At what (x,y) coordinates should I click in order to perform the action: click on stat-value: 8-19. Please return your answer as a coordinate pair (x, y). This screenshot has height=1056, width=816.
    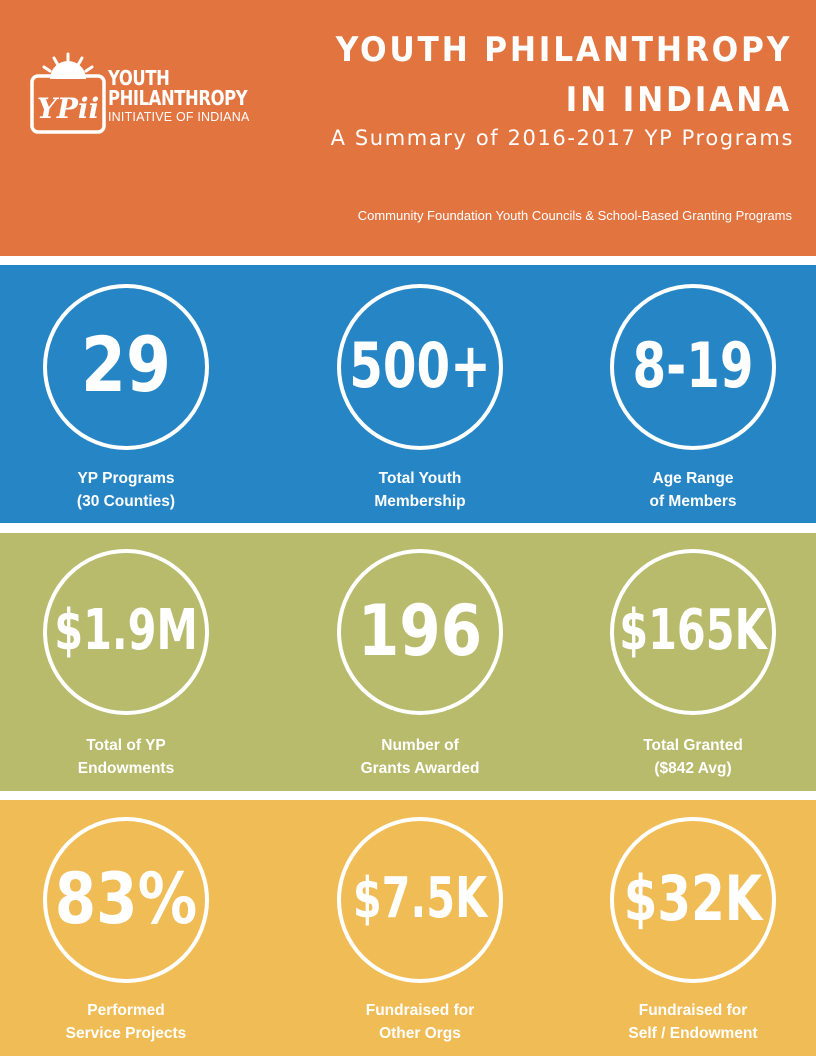
    Looking at the image, I should click on (693, 365).